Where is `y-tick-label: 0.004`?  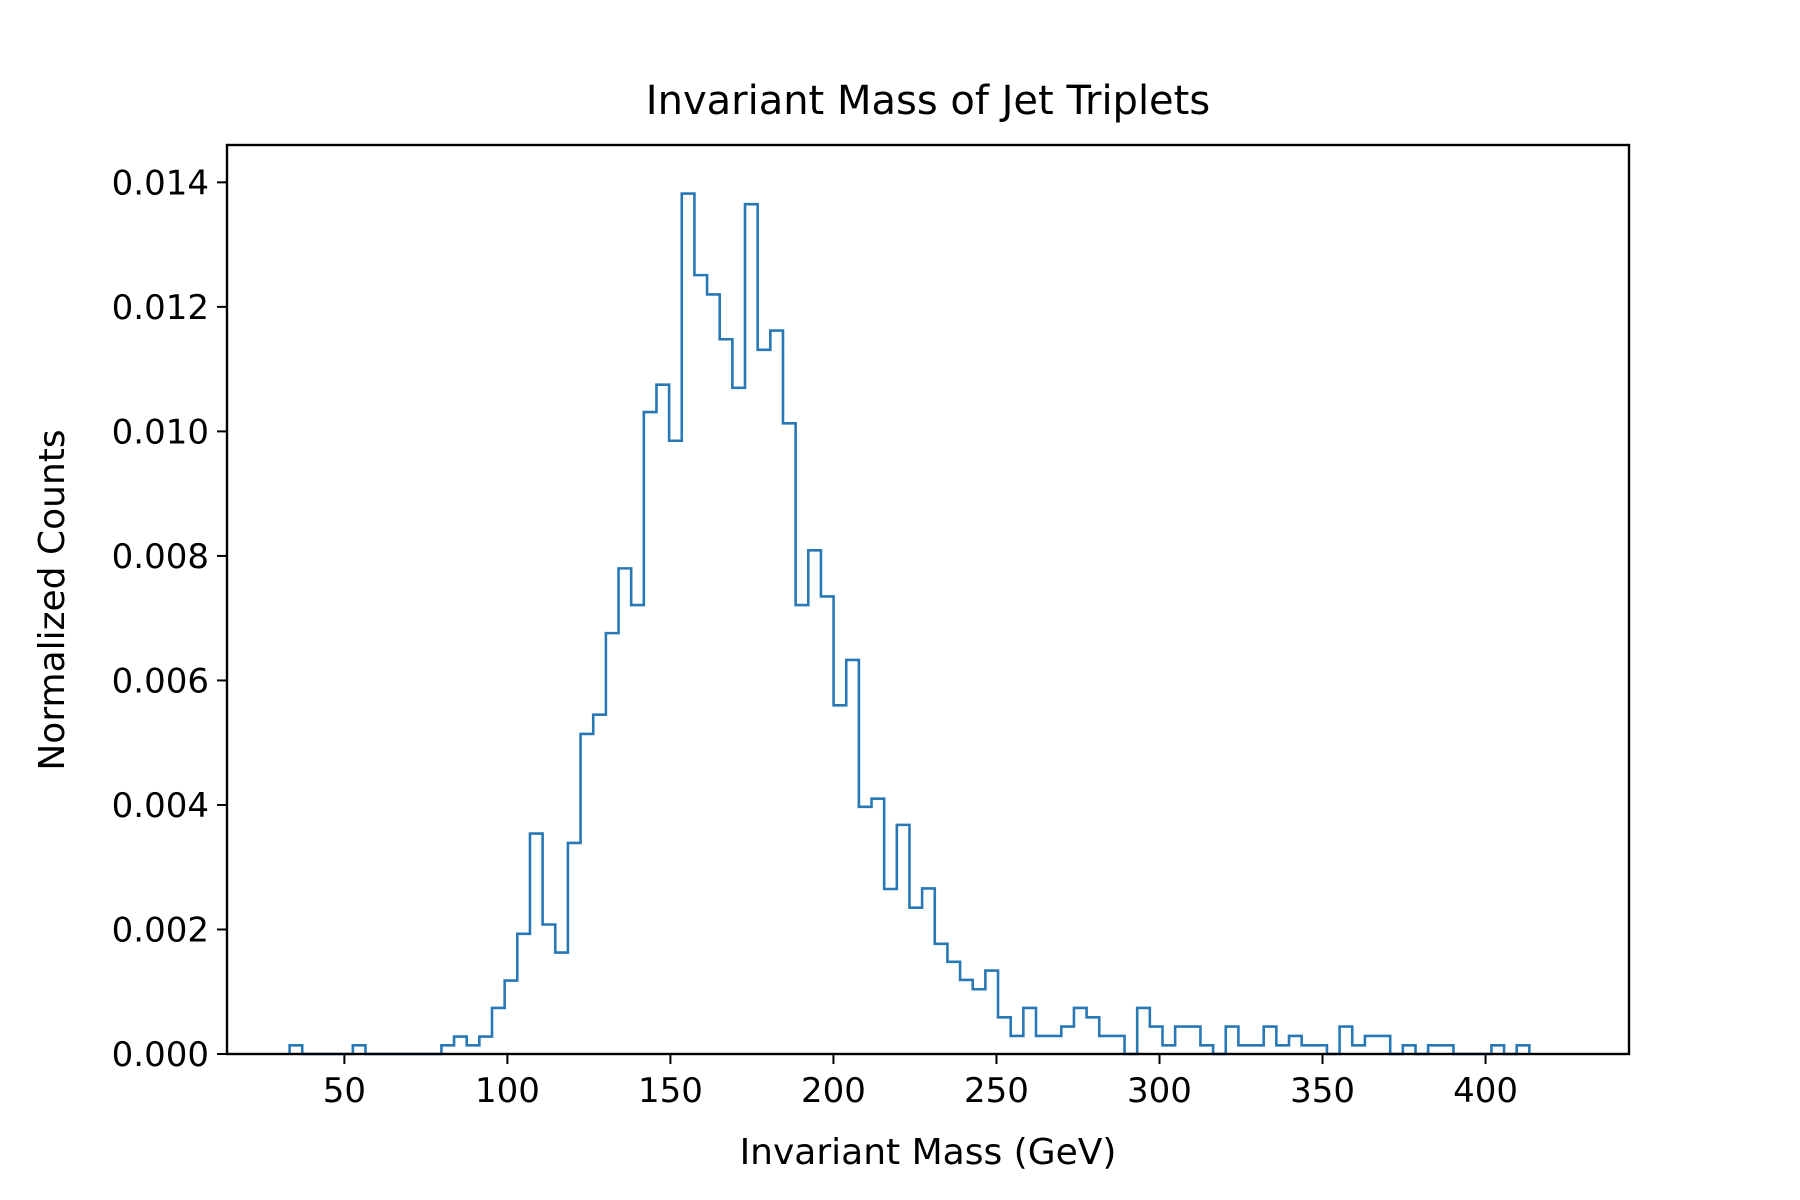 y-tick-label: 0.004 is located at coordinates (160, 806).